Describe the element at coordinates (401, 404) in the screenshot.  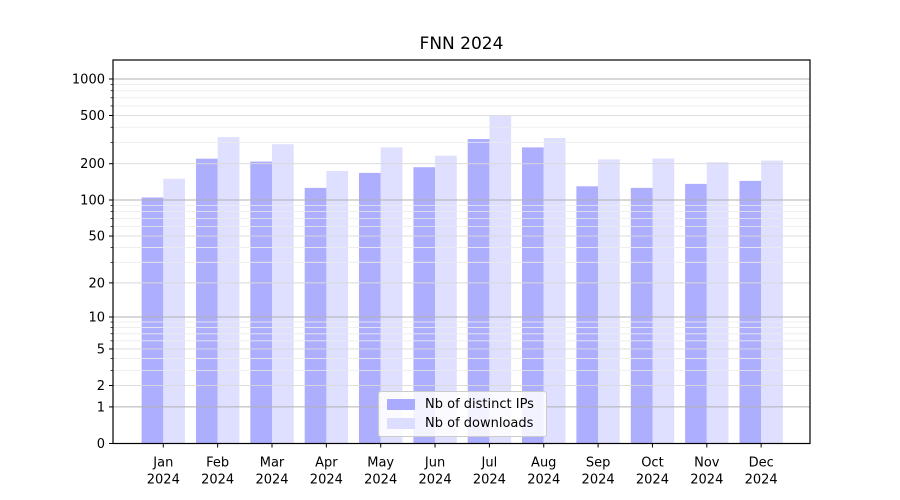
I see `legend-swatch-distinct-ips` at that location.